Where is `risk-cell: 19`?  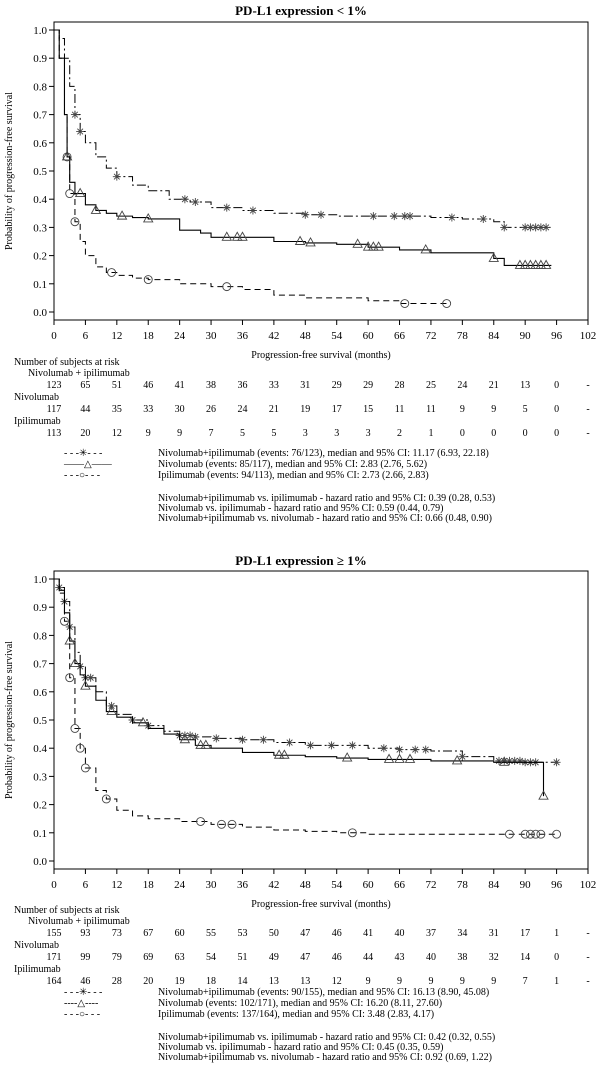 risk-cell: 19 is located at coordinates (305, 409).